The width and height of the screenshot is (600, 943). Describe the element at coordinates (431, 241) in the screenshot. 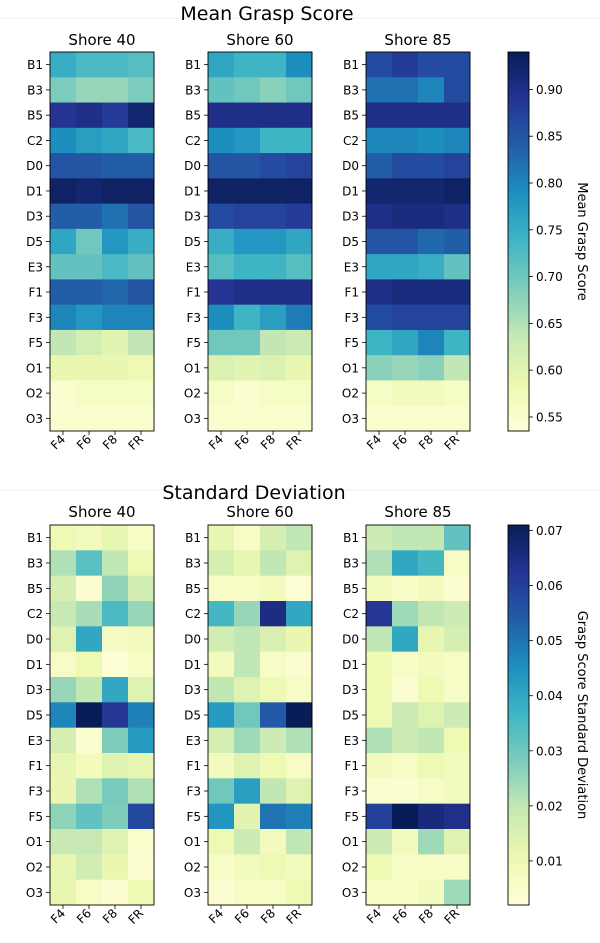

I see `heatmap-cell-d5-f8` at that location.